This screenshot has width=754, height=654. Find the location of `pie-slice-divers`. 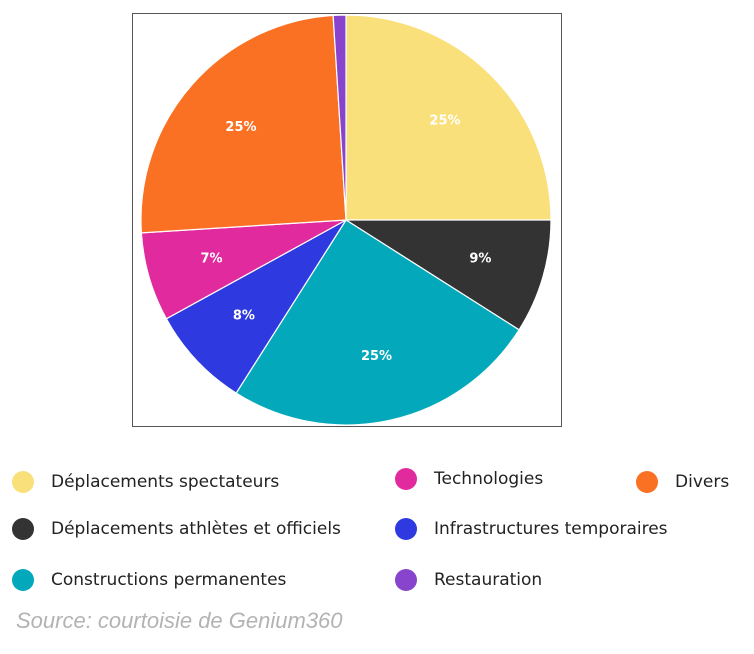

pie-slice-divers is located at coordinates (243, 124).